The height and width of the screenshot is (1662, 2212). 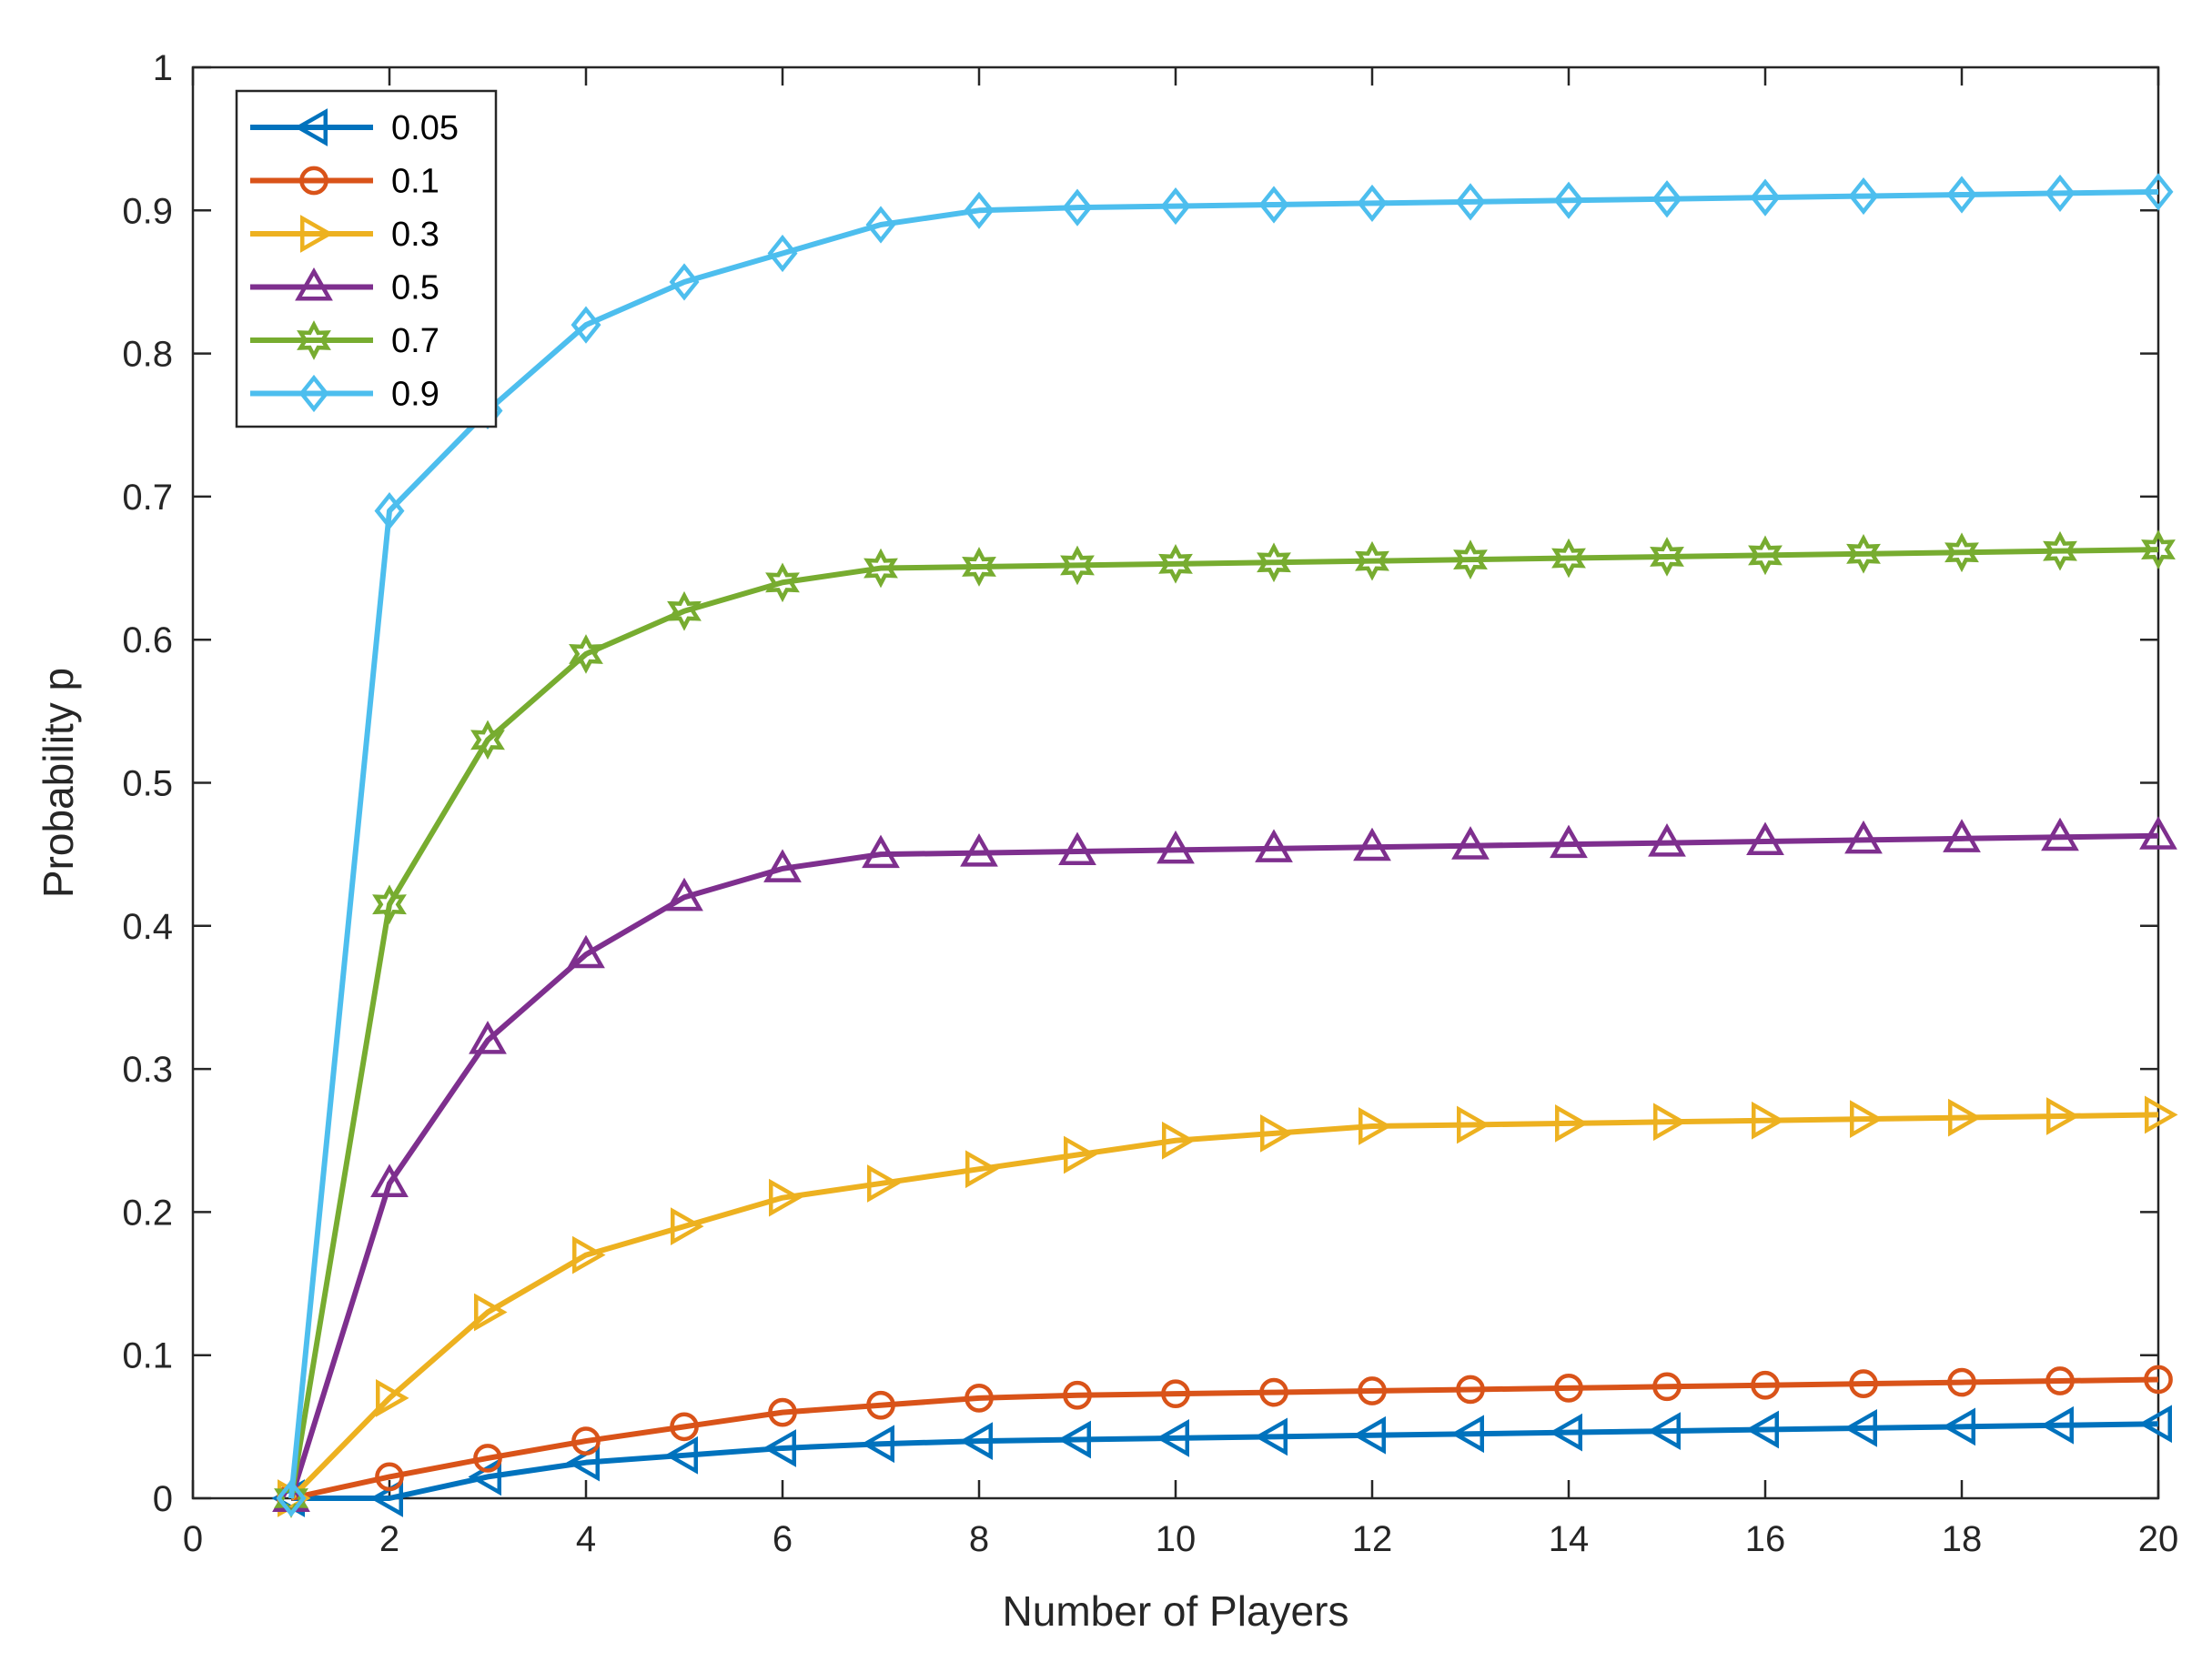 What do you see at coordinates (979, 1539) in the screenshot?
I see `x-tick-label: 8` at bounding box center [979, 1539].